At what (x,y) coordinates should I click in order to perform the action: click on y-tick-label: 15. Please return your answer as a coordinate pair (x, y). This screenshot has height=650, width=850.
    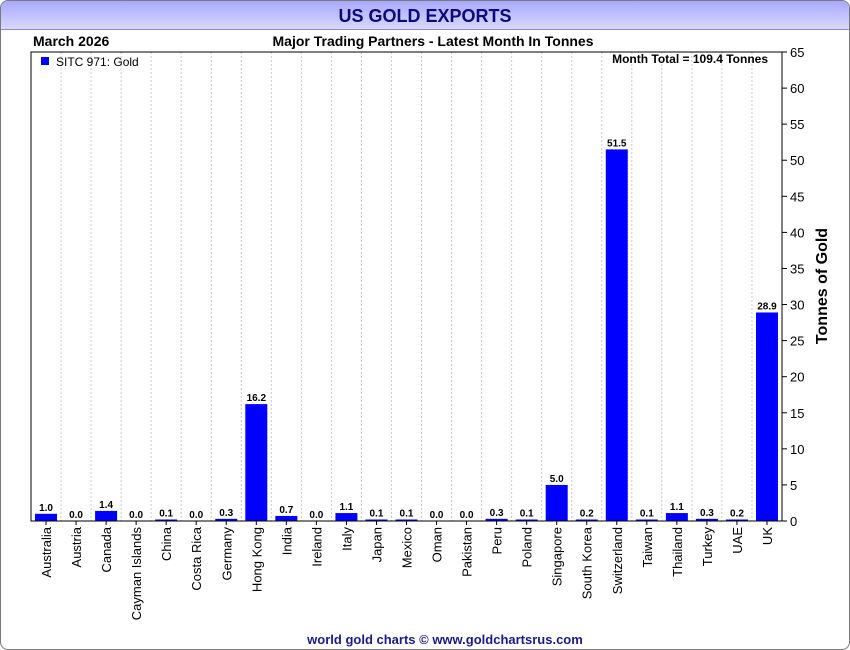
    Looking at the image, I should click on (797, 413).